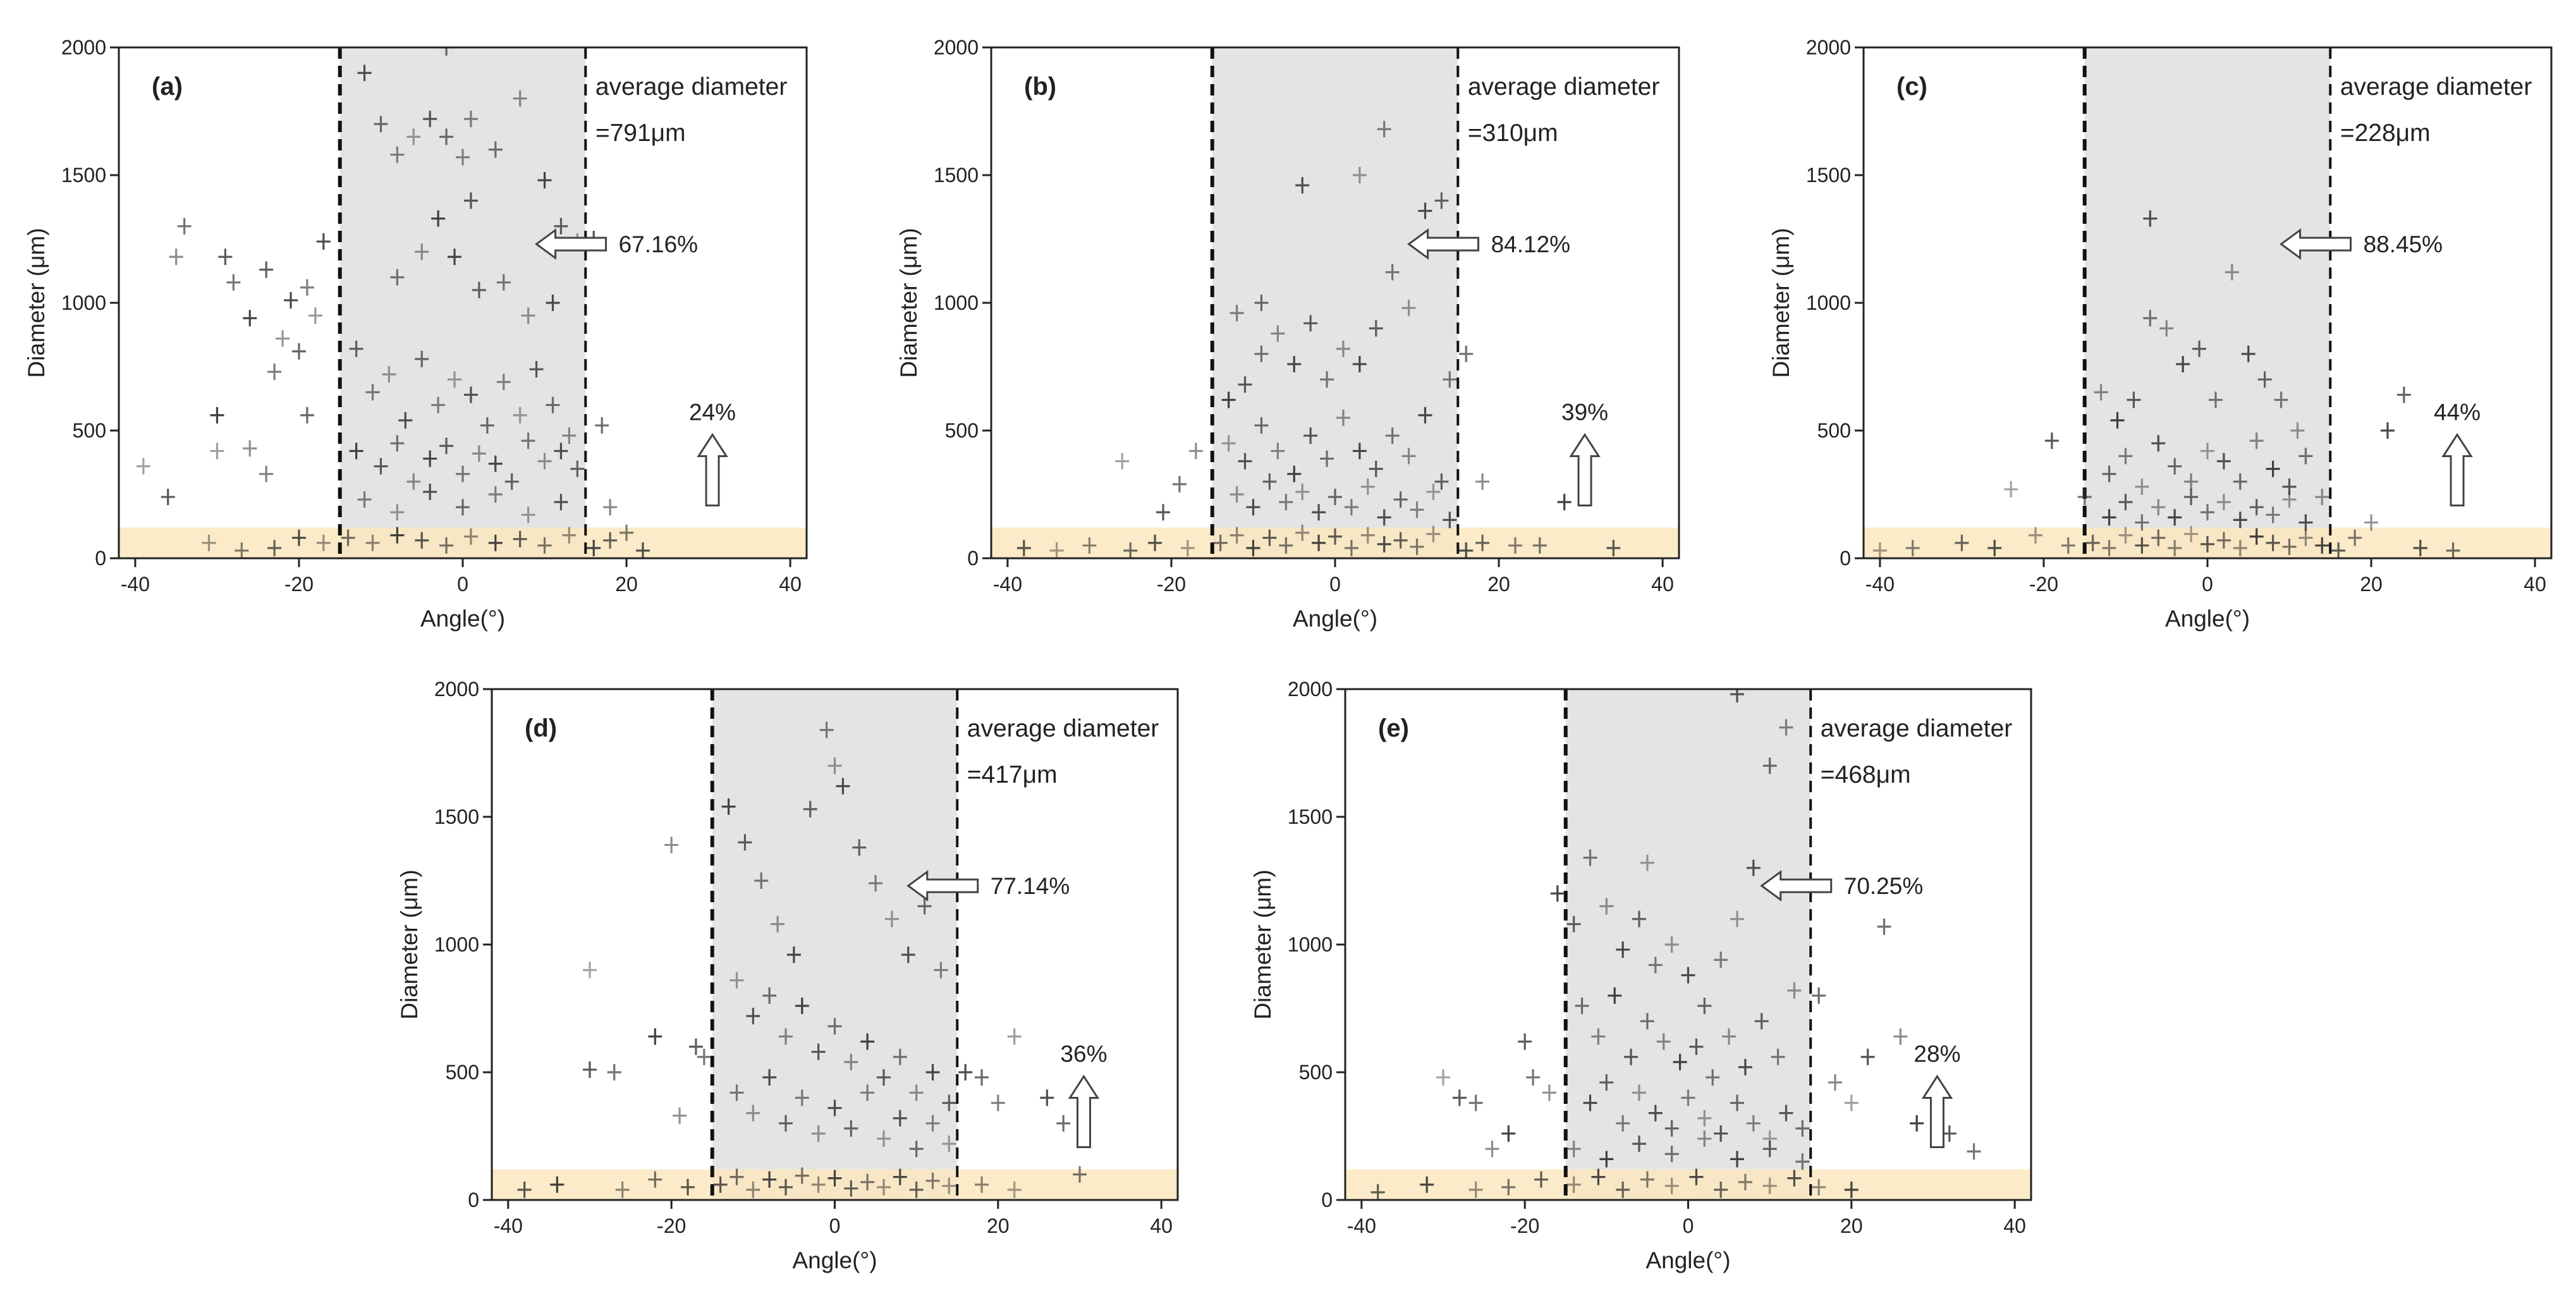 The width and height of the screenshot is (2576, 1291). I want to click on y-axis-label: Diameter (μm), so click(36, 302).